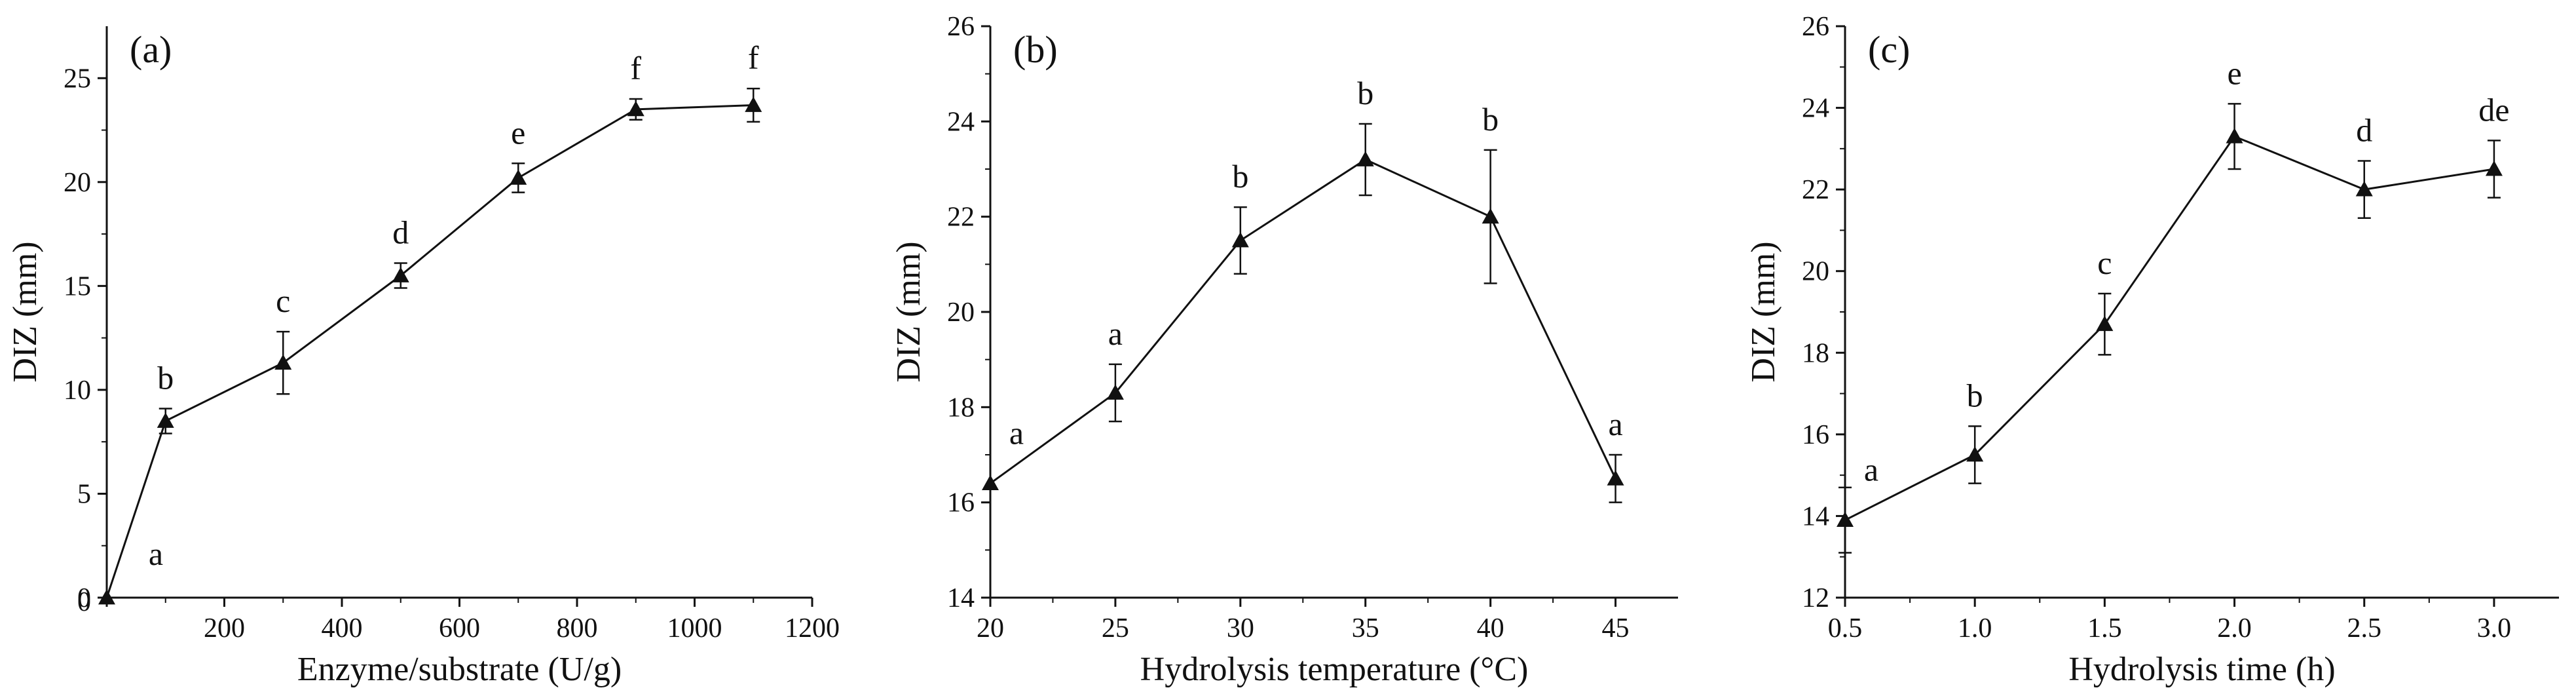 The width and height of the screenshot is (2576, 692). What do you see at coordinates (2364, 628) in the screenshot?
I see `x-tick-label: 2.5` at bounding box center [2364, 628].